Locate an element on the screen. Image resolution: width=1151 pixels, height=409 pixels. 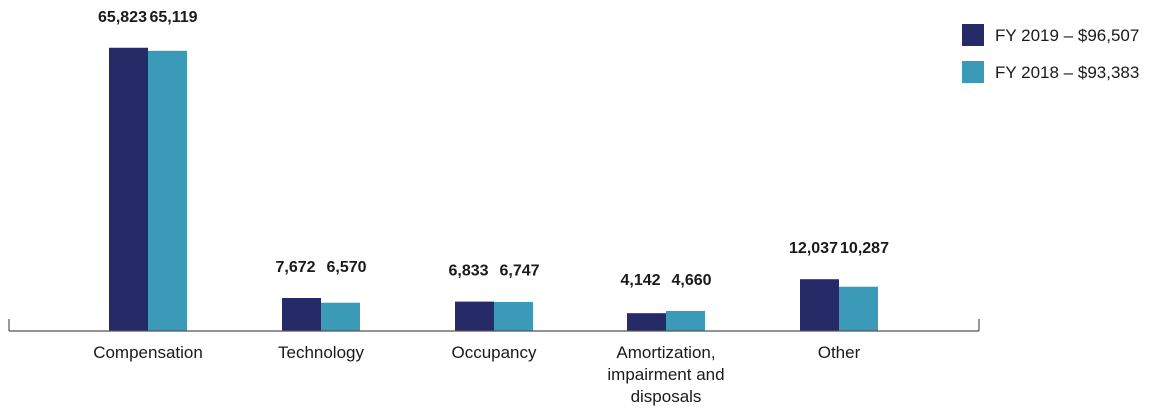
category-label-1: Technology is located at coordinates (321, 352).